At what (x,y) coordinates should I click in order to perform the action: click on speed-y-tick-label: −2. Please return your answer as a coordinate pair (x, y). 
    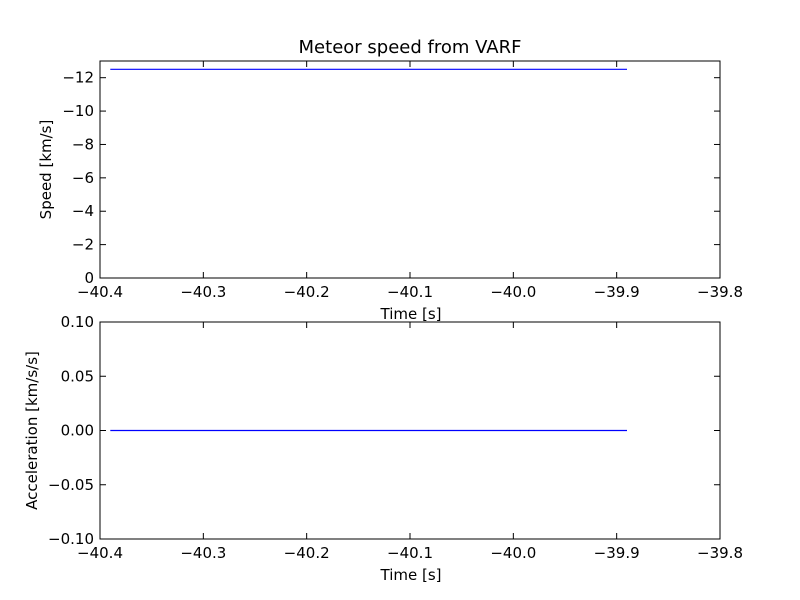
    Looking at the image, I should click on (83, 245).